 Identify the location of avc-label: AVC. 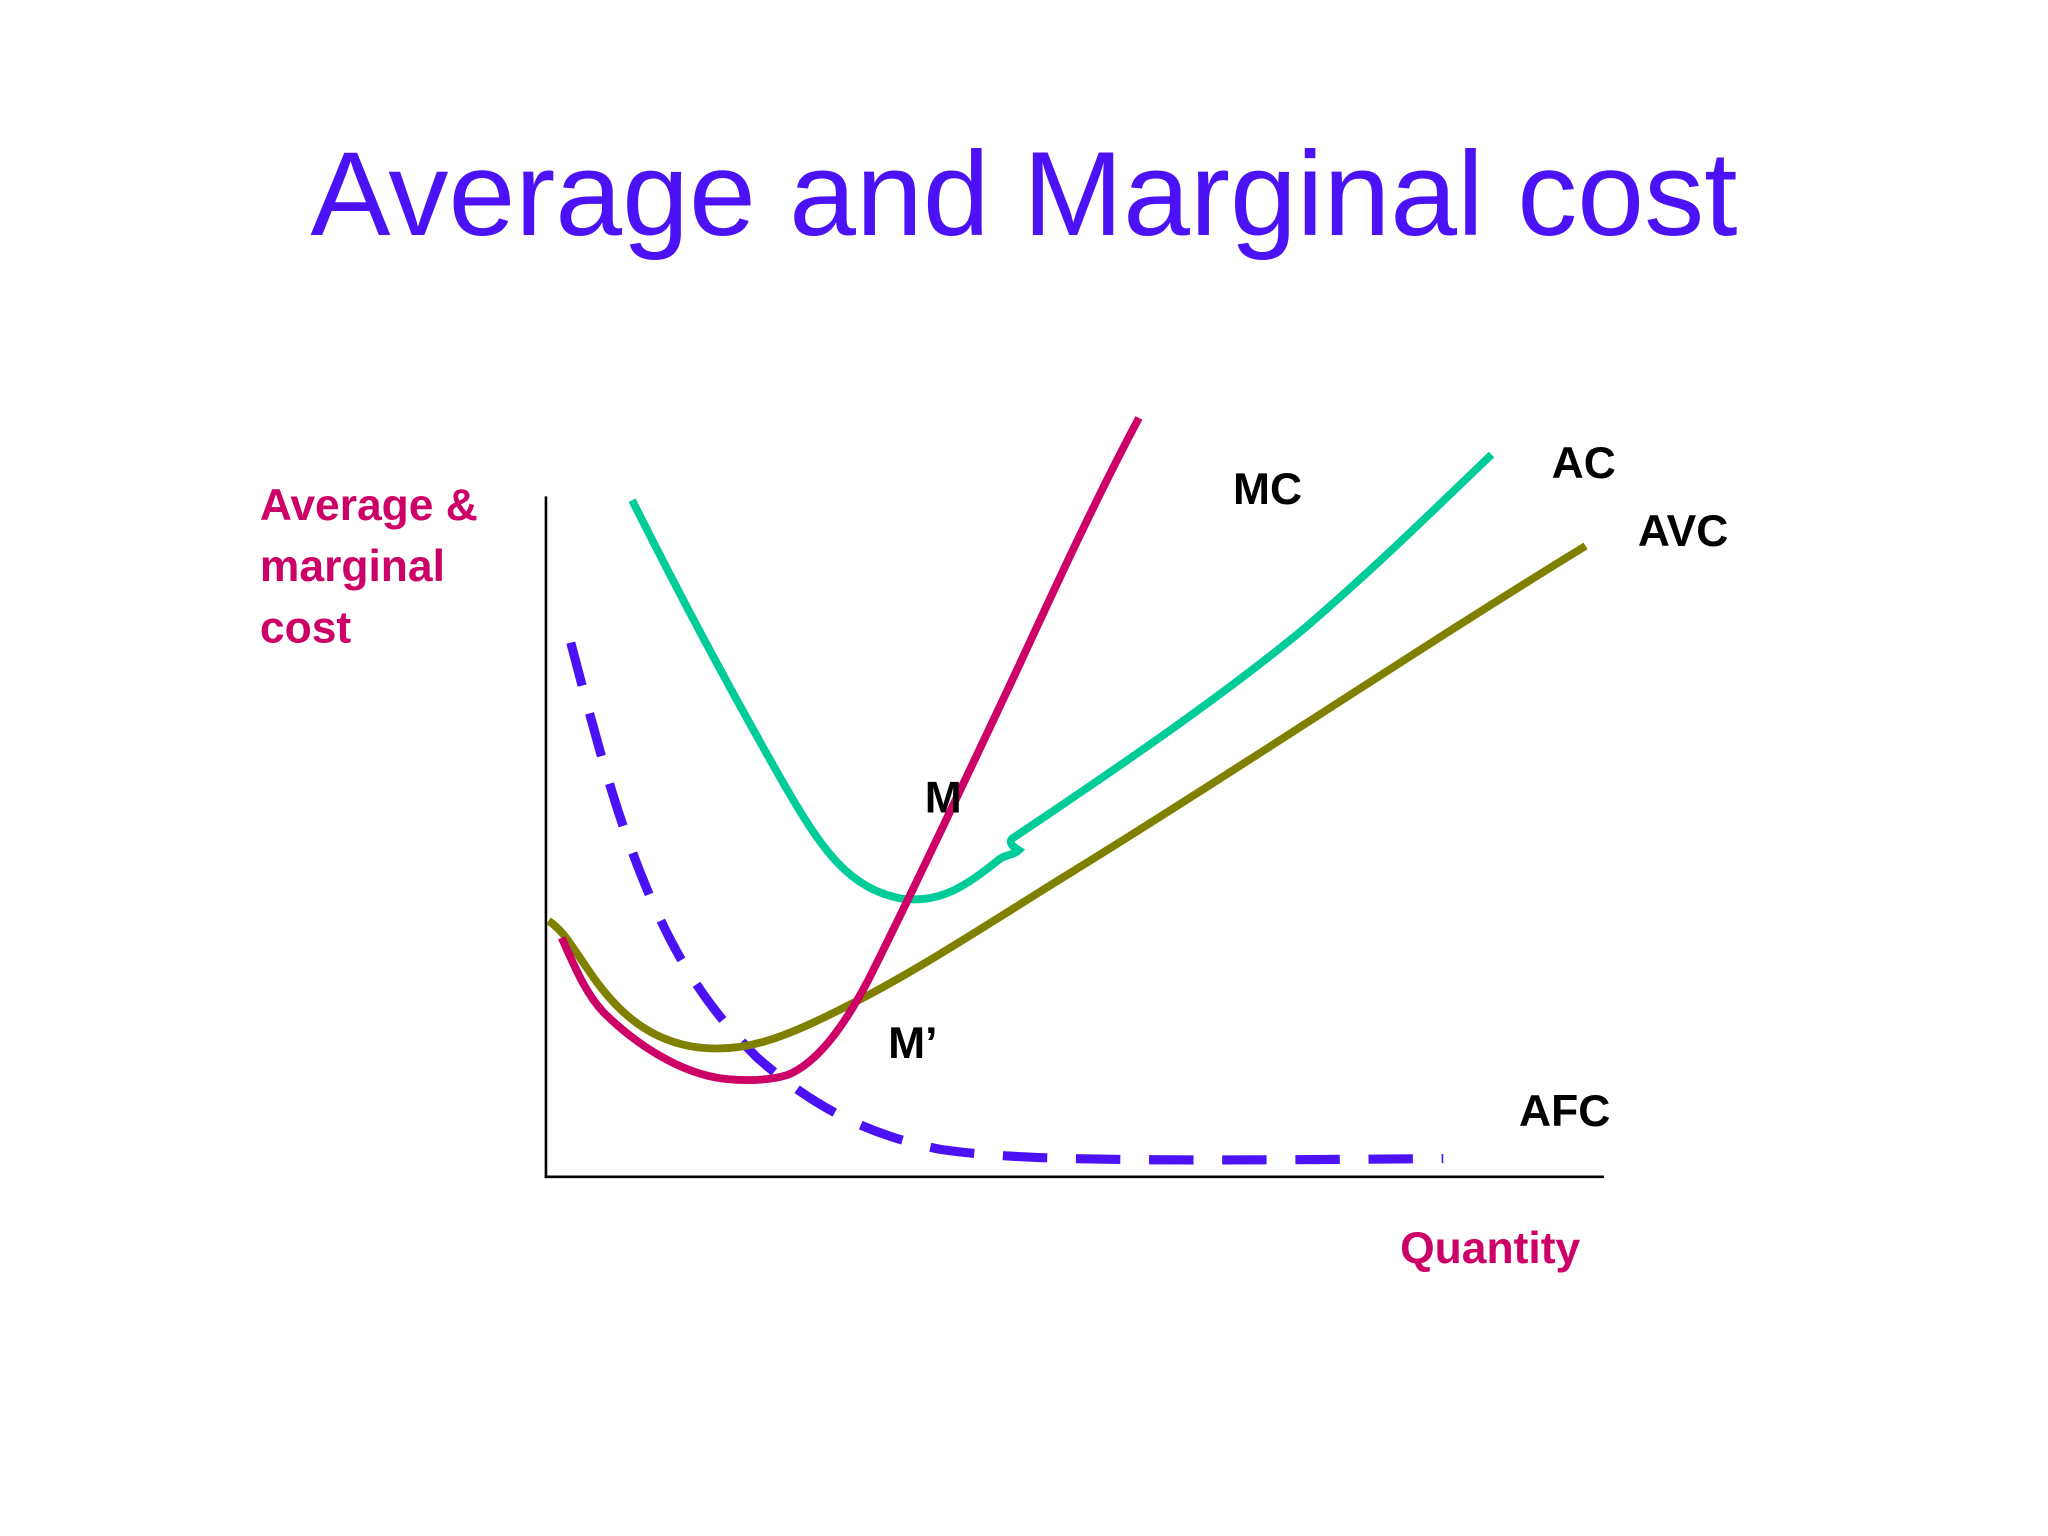
(1683, 531).